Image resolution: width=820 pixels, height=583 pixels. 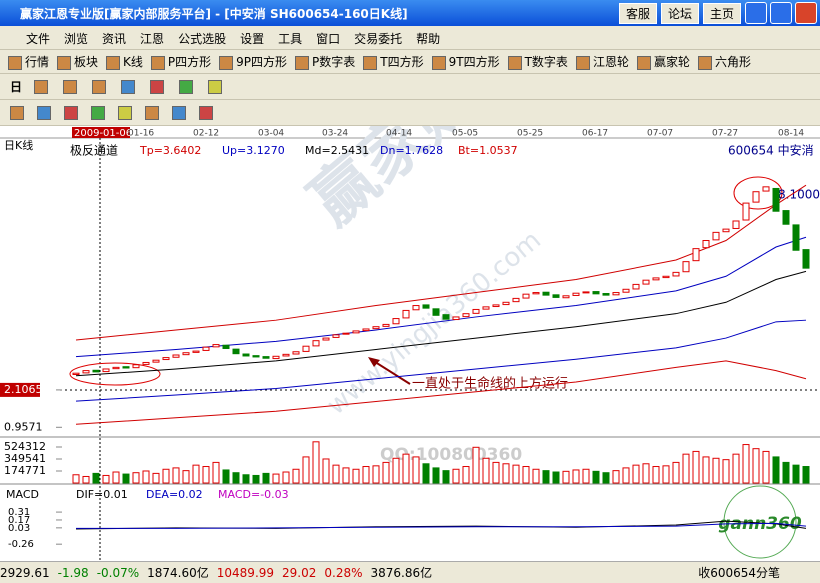 What do you see at coordinates (602, 61) in the screenshot?
I see `toolbar-button: 江恩轮` at bounding box center [602, 61].